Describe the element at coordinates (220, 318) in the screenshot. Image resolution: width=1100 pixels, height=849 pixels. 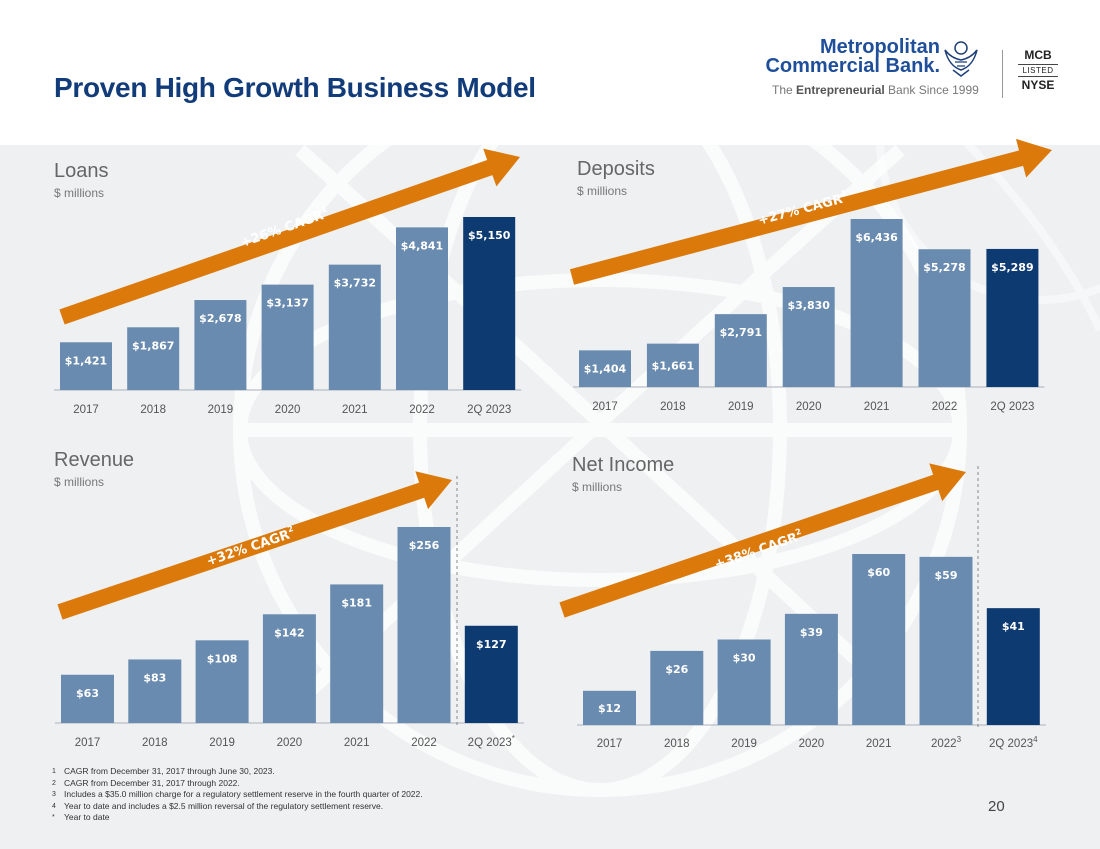
I see `bar-value-label: $2,678` at that location.